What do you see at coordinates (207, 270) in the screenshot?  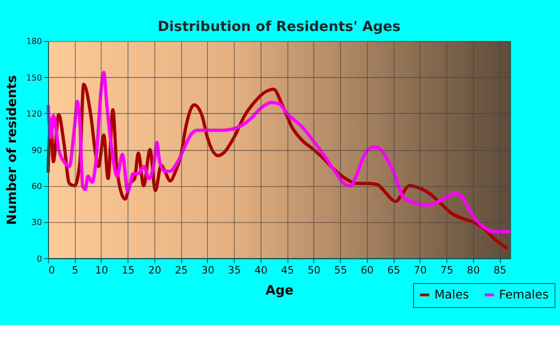 I see `x-tick-label: 30` at bounding box center [207, 270].